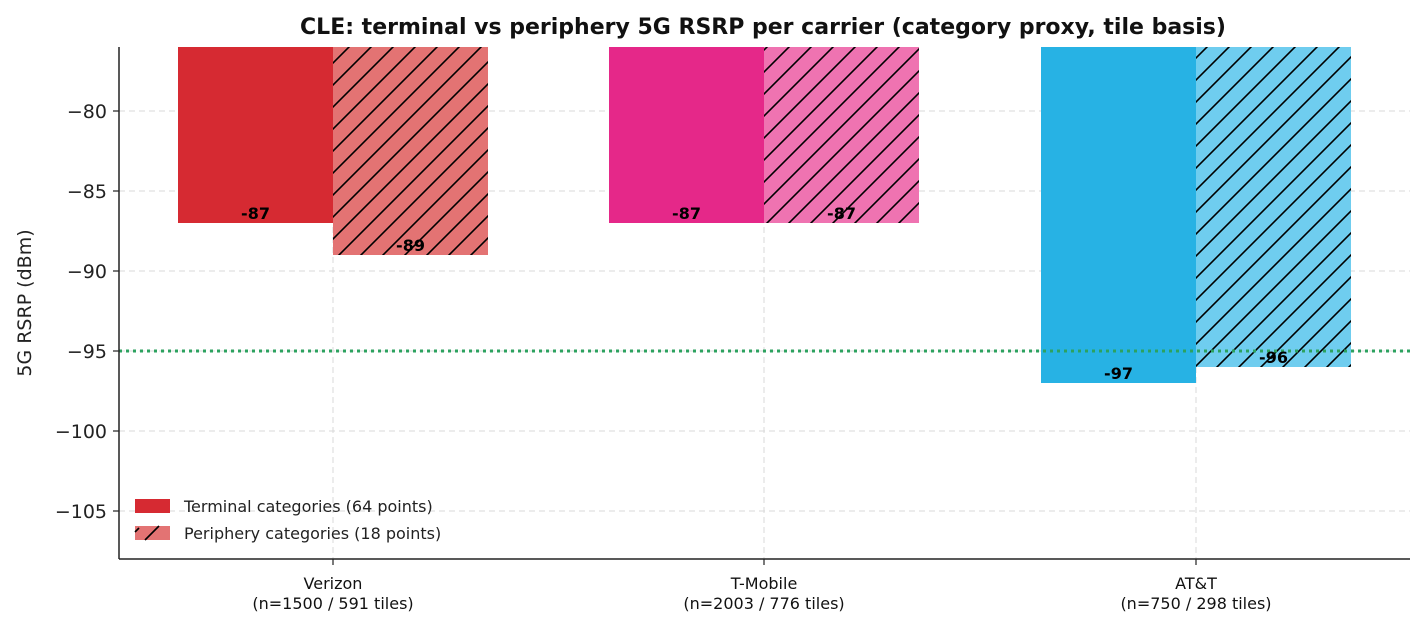 Image resolution: width=1425 pixels, height=630 pixels. Describe the element at coordinates (1196, 583) in the screenshot. I see `x-tick-label: AT&T` at that location.